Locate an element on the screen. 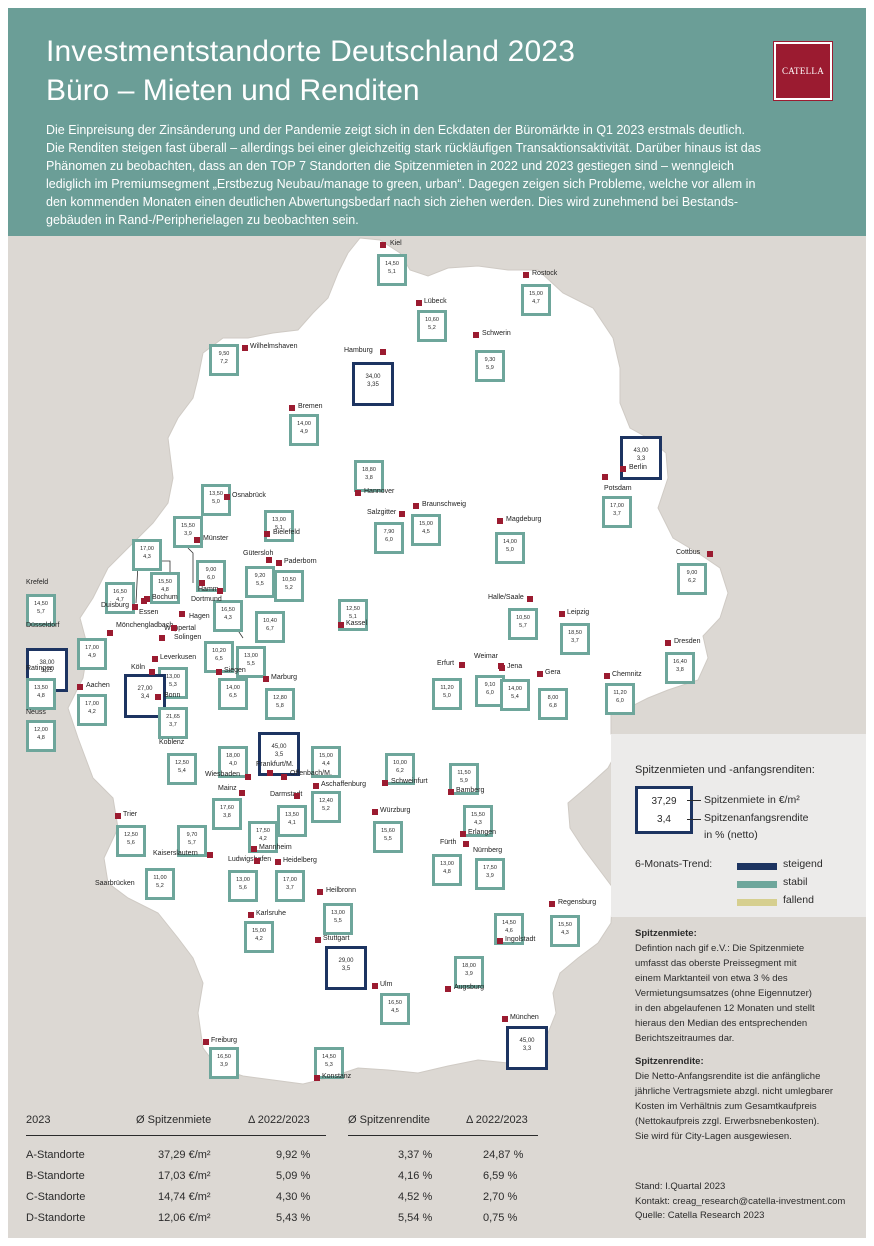 The width and height of the screenshot is (874, 1246). city-label-mannheim: Mannheim is located at coordinates (275, 847).